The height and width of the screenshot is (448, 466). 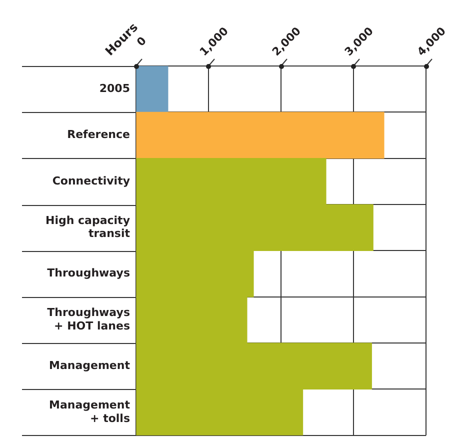 What do you see at coordinates (89, 411) in the screenshot?
I see `y-tick-label: Management + tolls` at bounding box center [89, 411].